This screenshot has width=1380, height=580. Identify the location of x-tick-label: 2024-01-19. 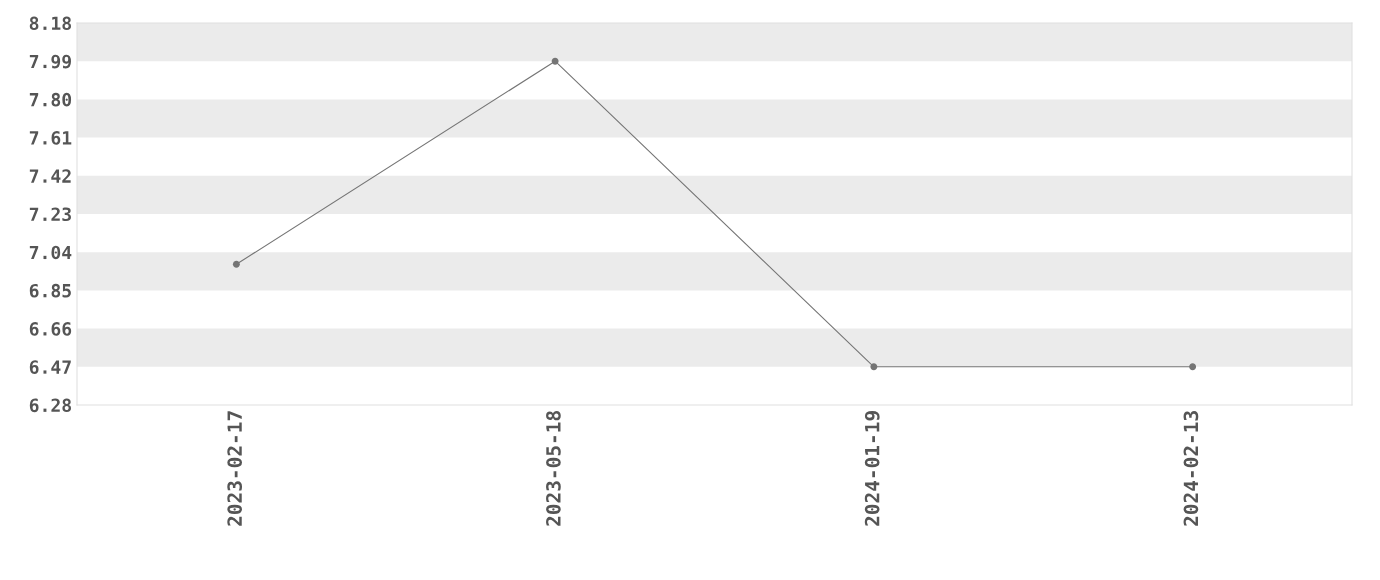
(872, 468).